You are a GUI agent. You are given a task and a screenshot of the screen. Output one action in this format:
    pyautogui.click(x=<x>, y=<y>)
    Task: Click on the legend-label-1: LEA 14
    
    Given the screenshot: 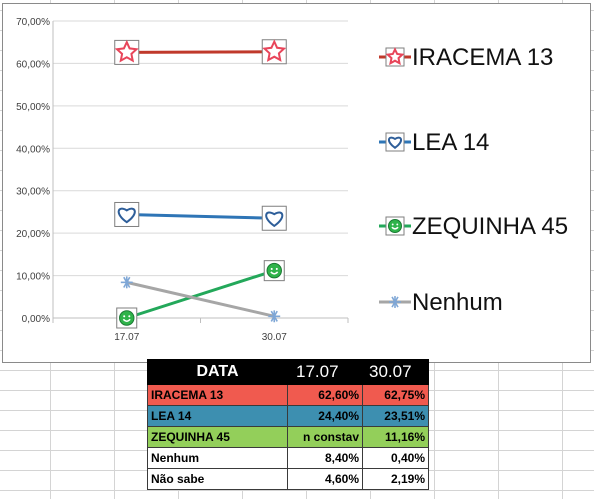 What is the action you would take?
    pyautogui.click(x=450, y=142)
    